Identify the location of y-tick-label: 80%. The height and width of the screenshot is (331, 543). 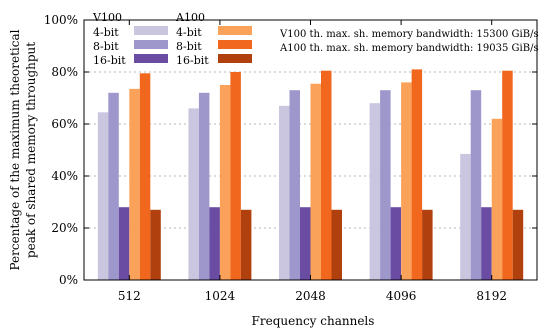
(64, 72).